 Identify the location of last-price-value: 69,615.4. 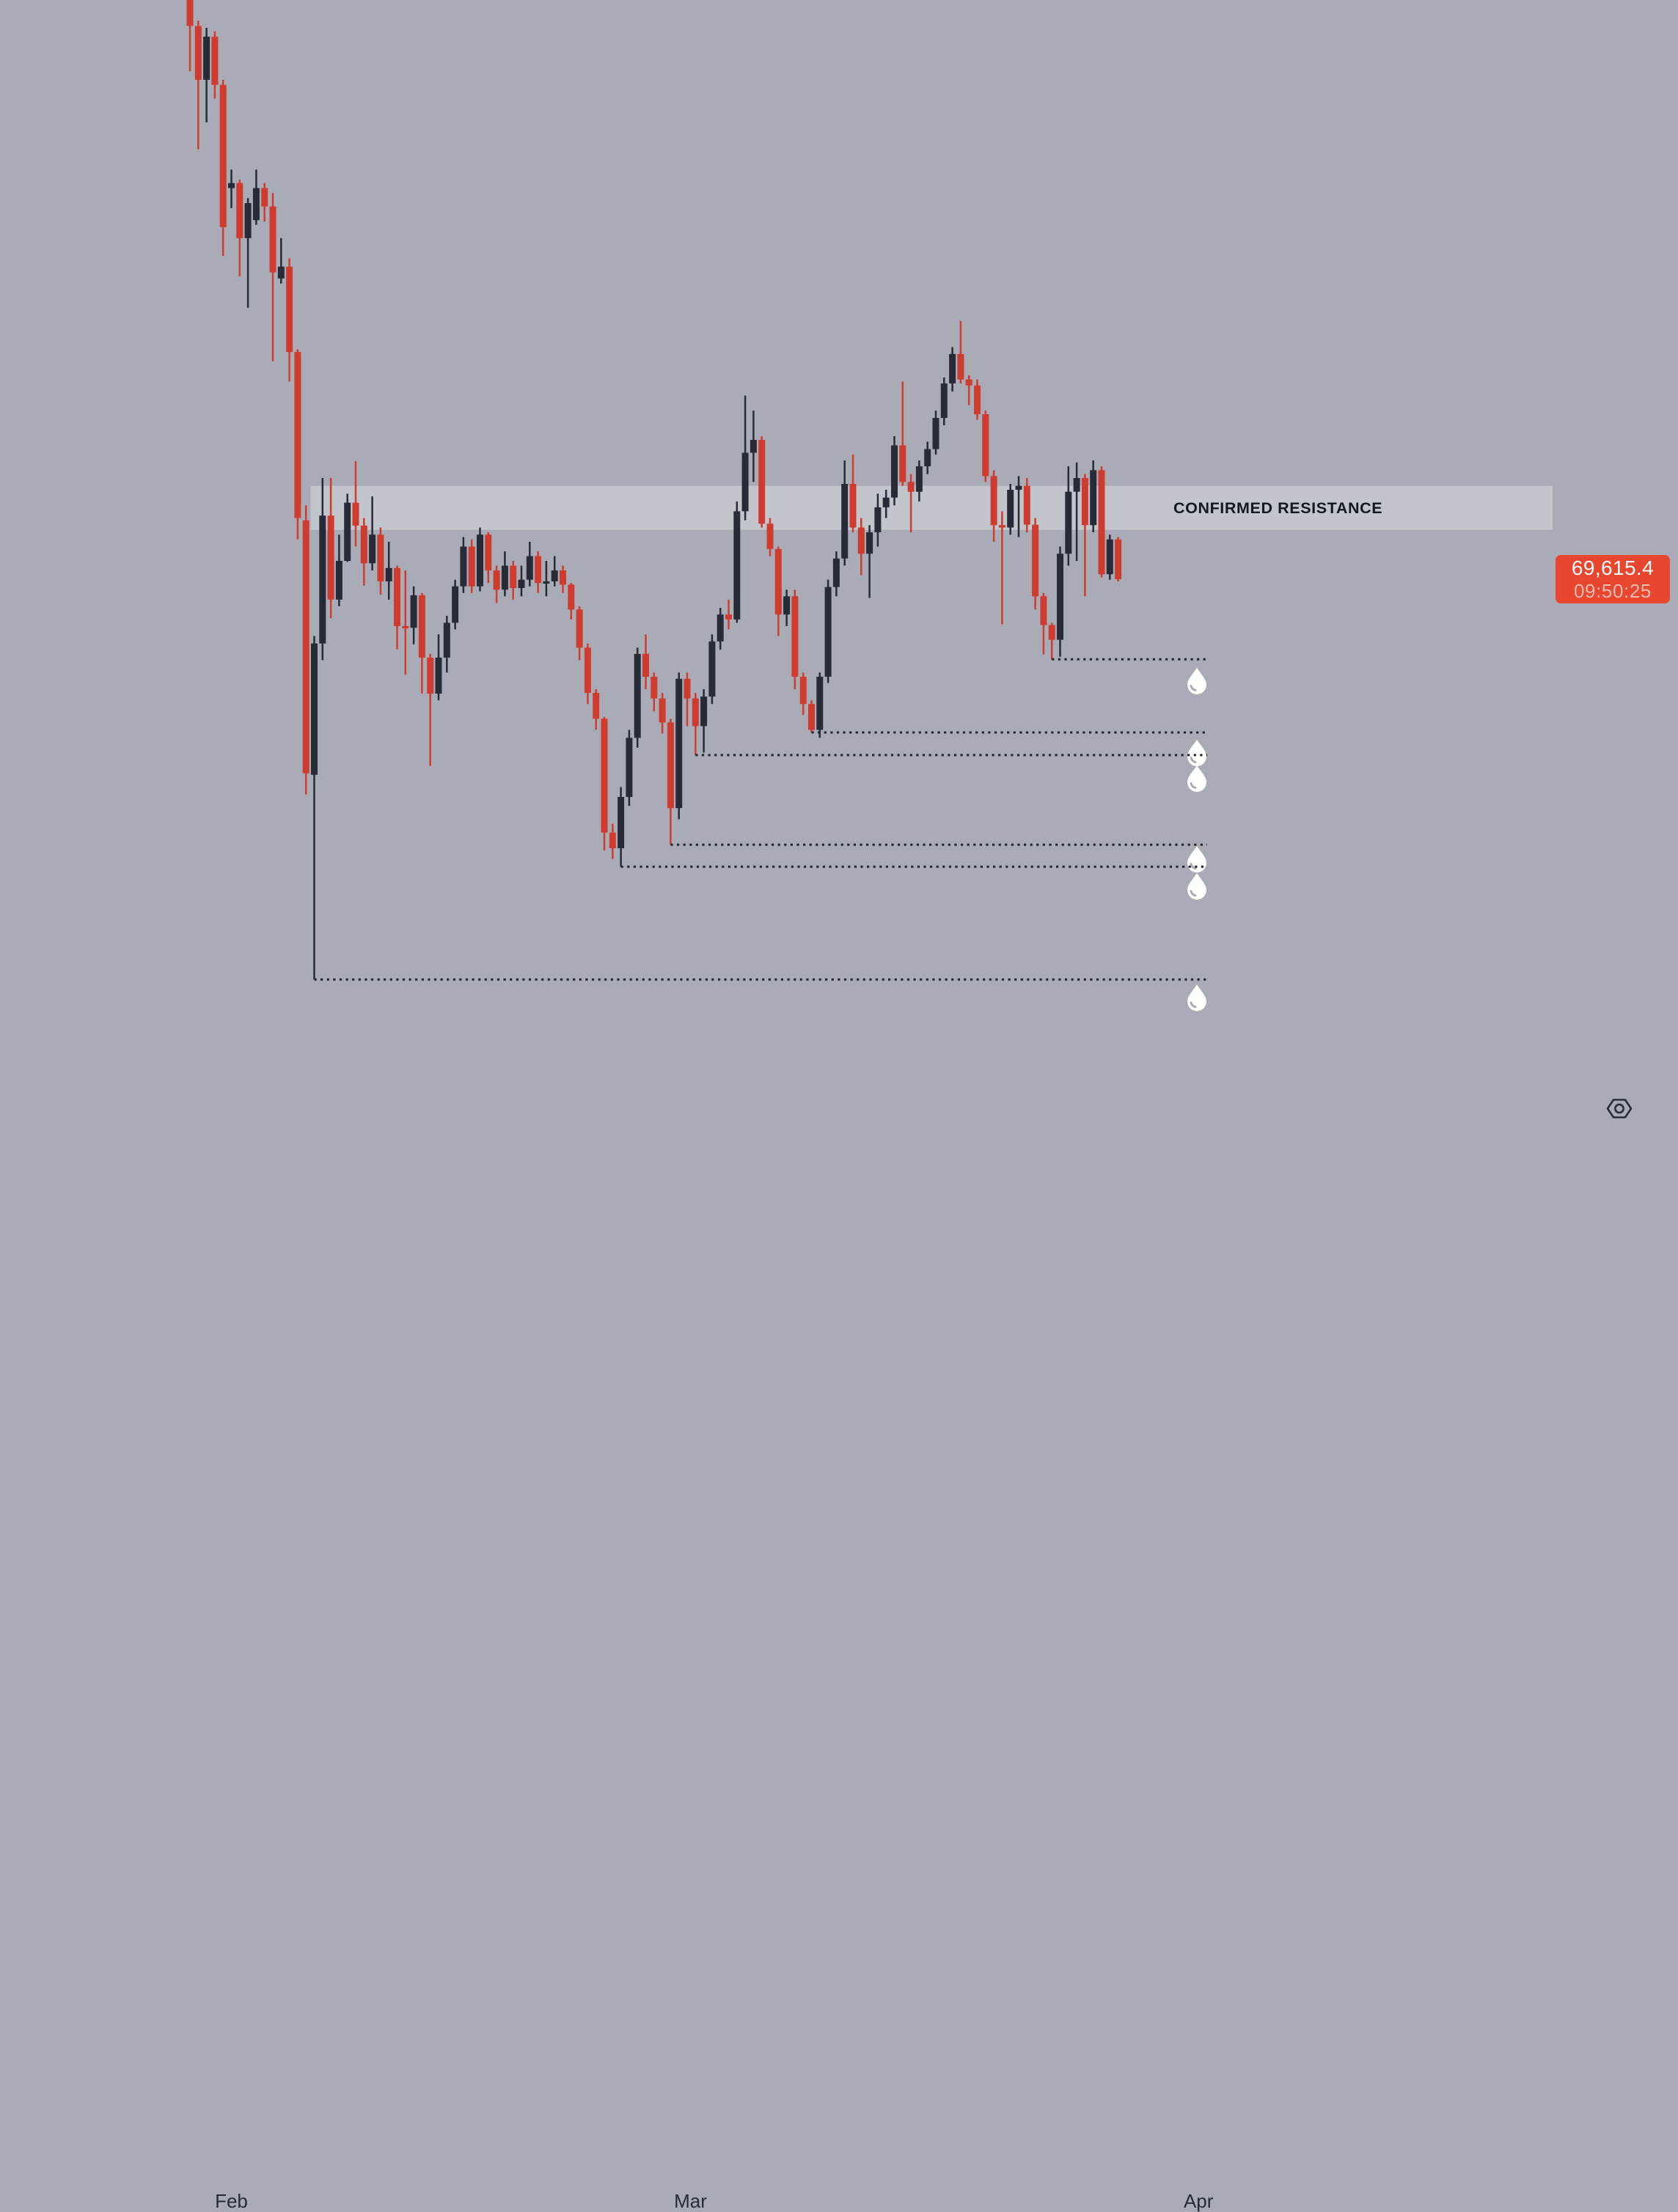
(1613, 567).